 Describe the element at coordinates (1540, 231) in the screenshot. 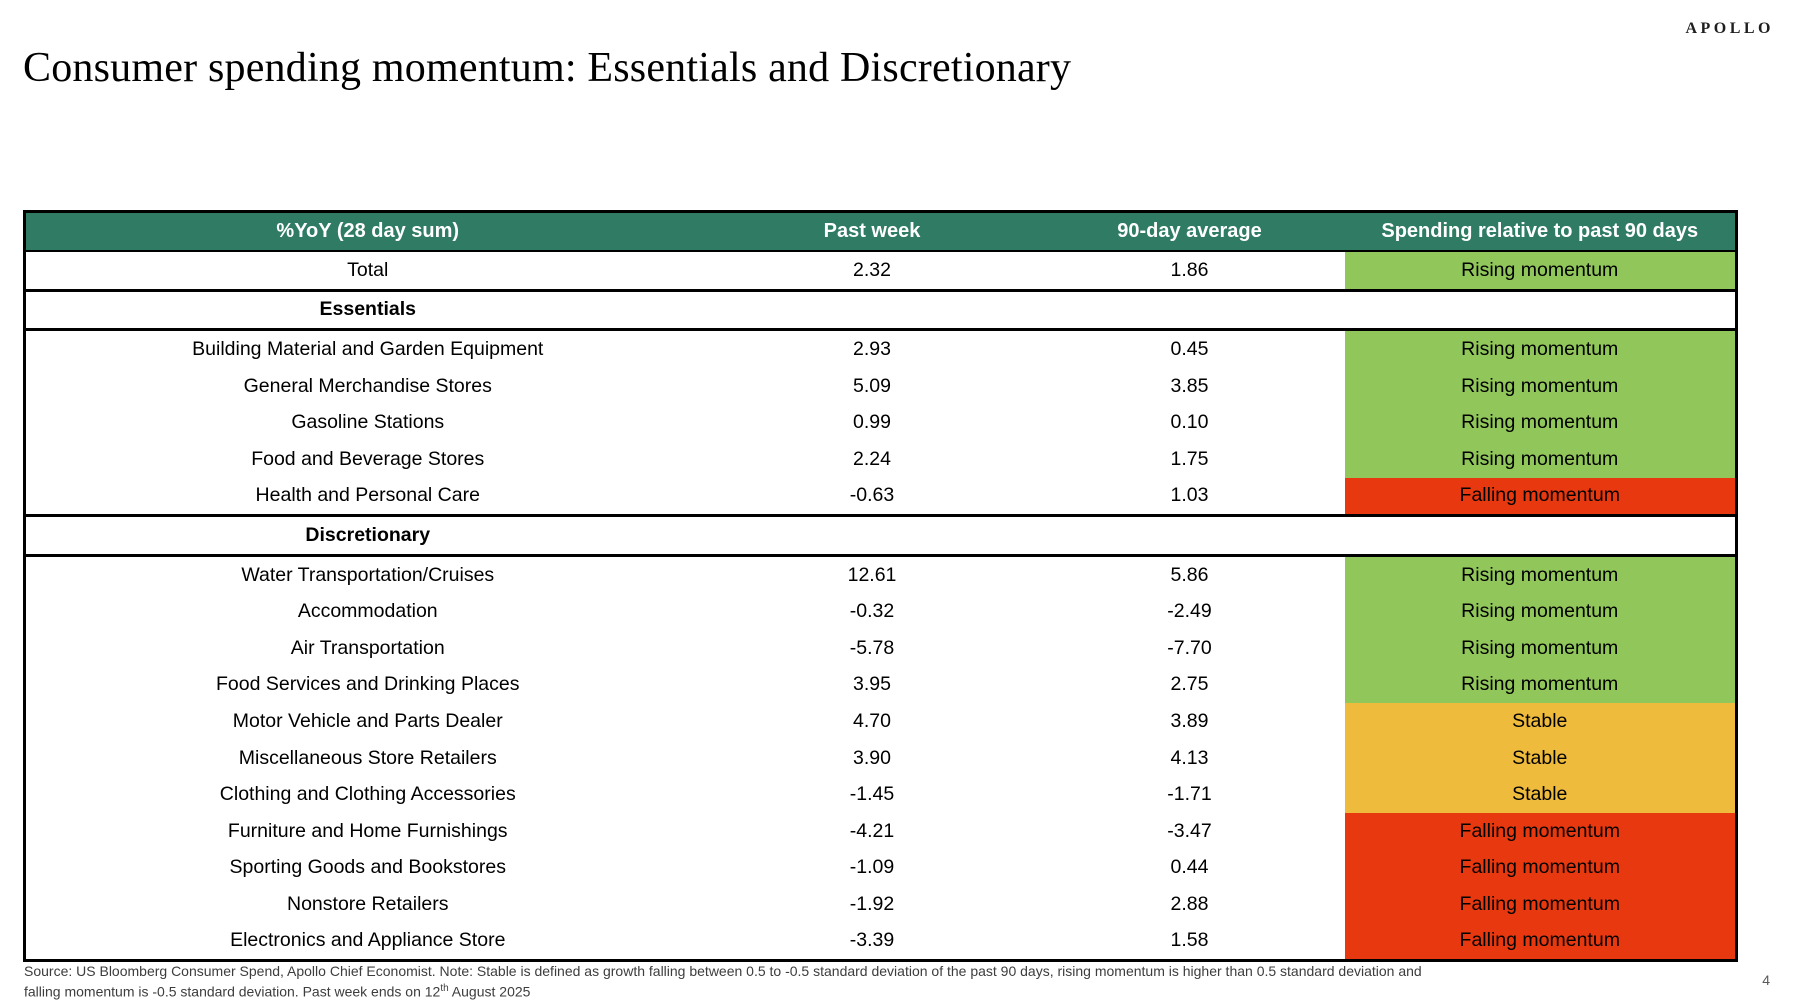

I see `col-header-spending-relative: Spending relative to past 90 days` at that location.